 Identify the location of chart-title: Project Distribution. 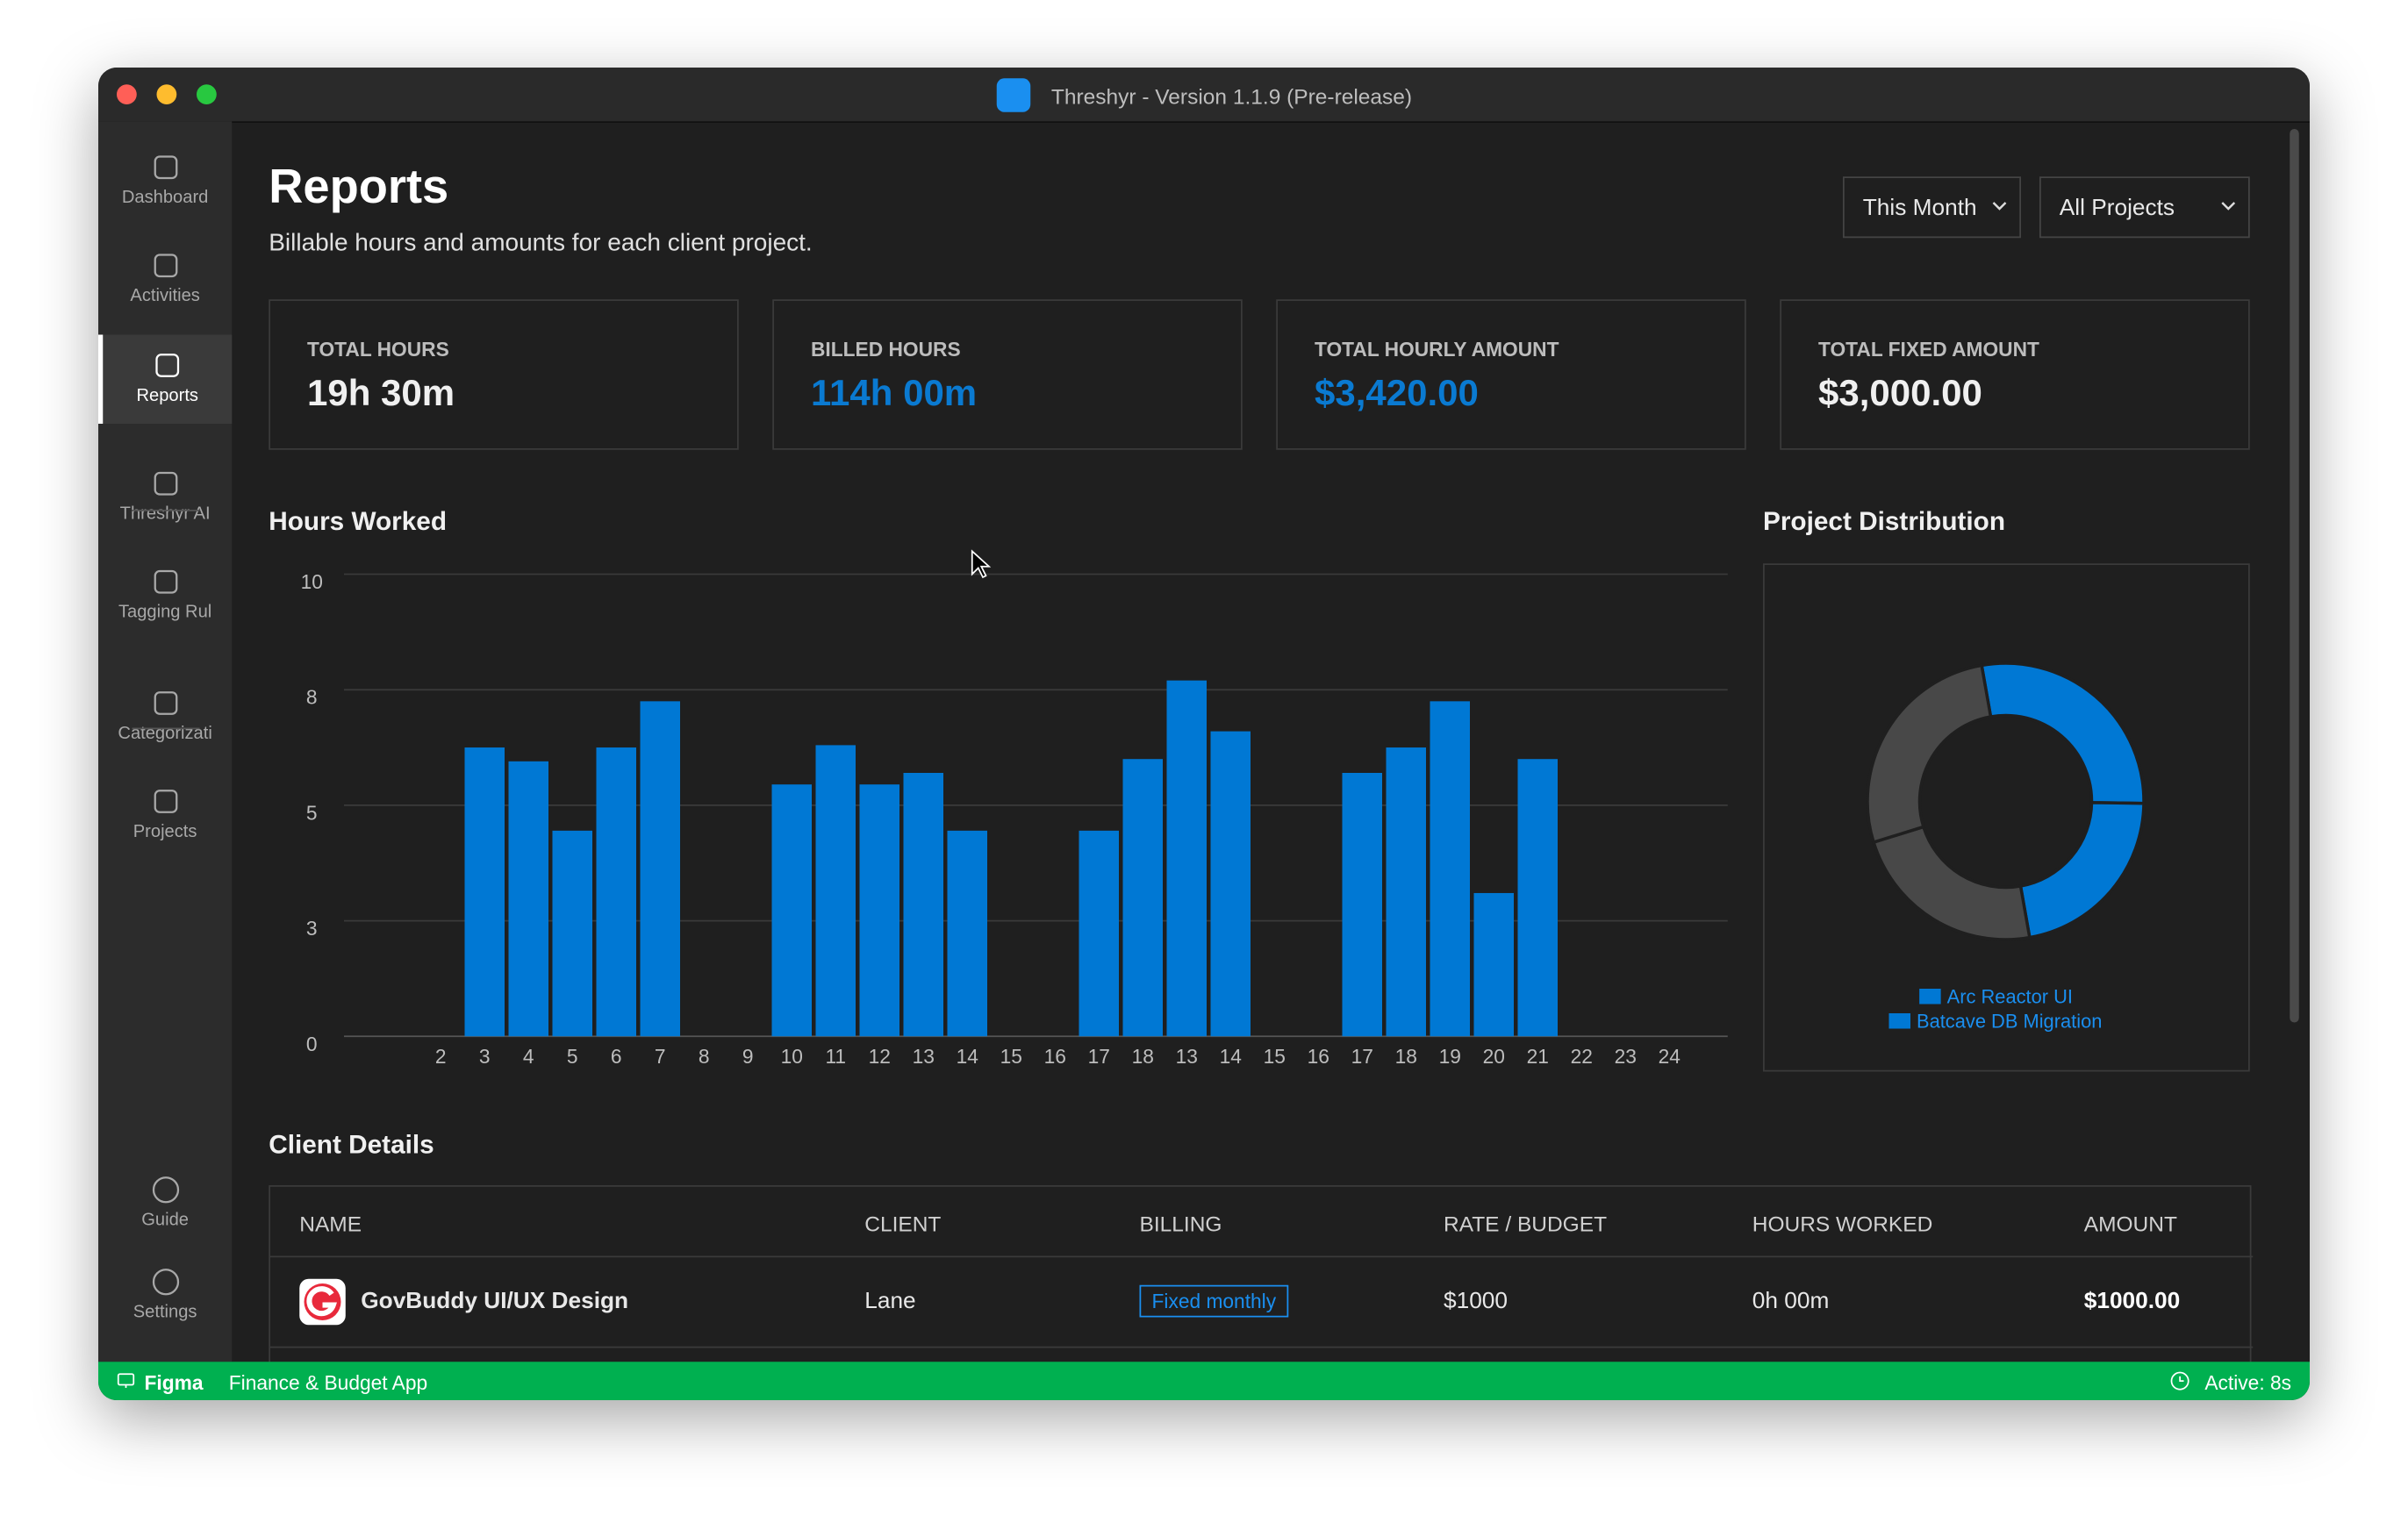
(1884, 521).